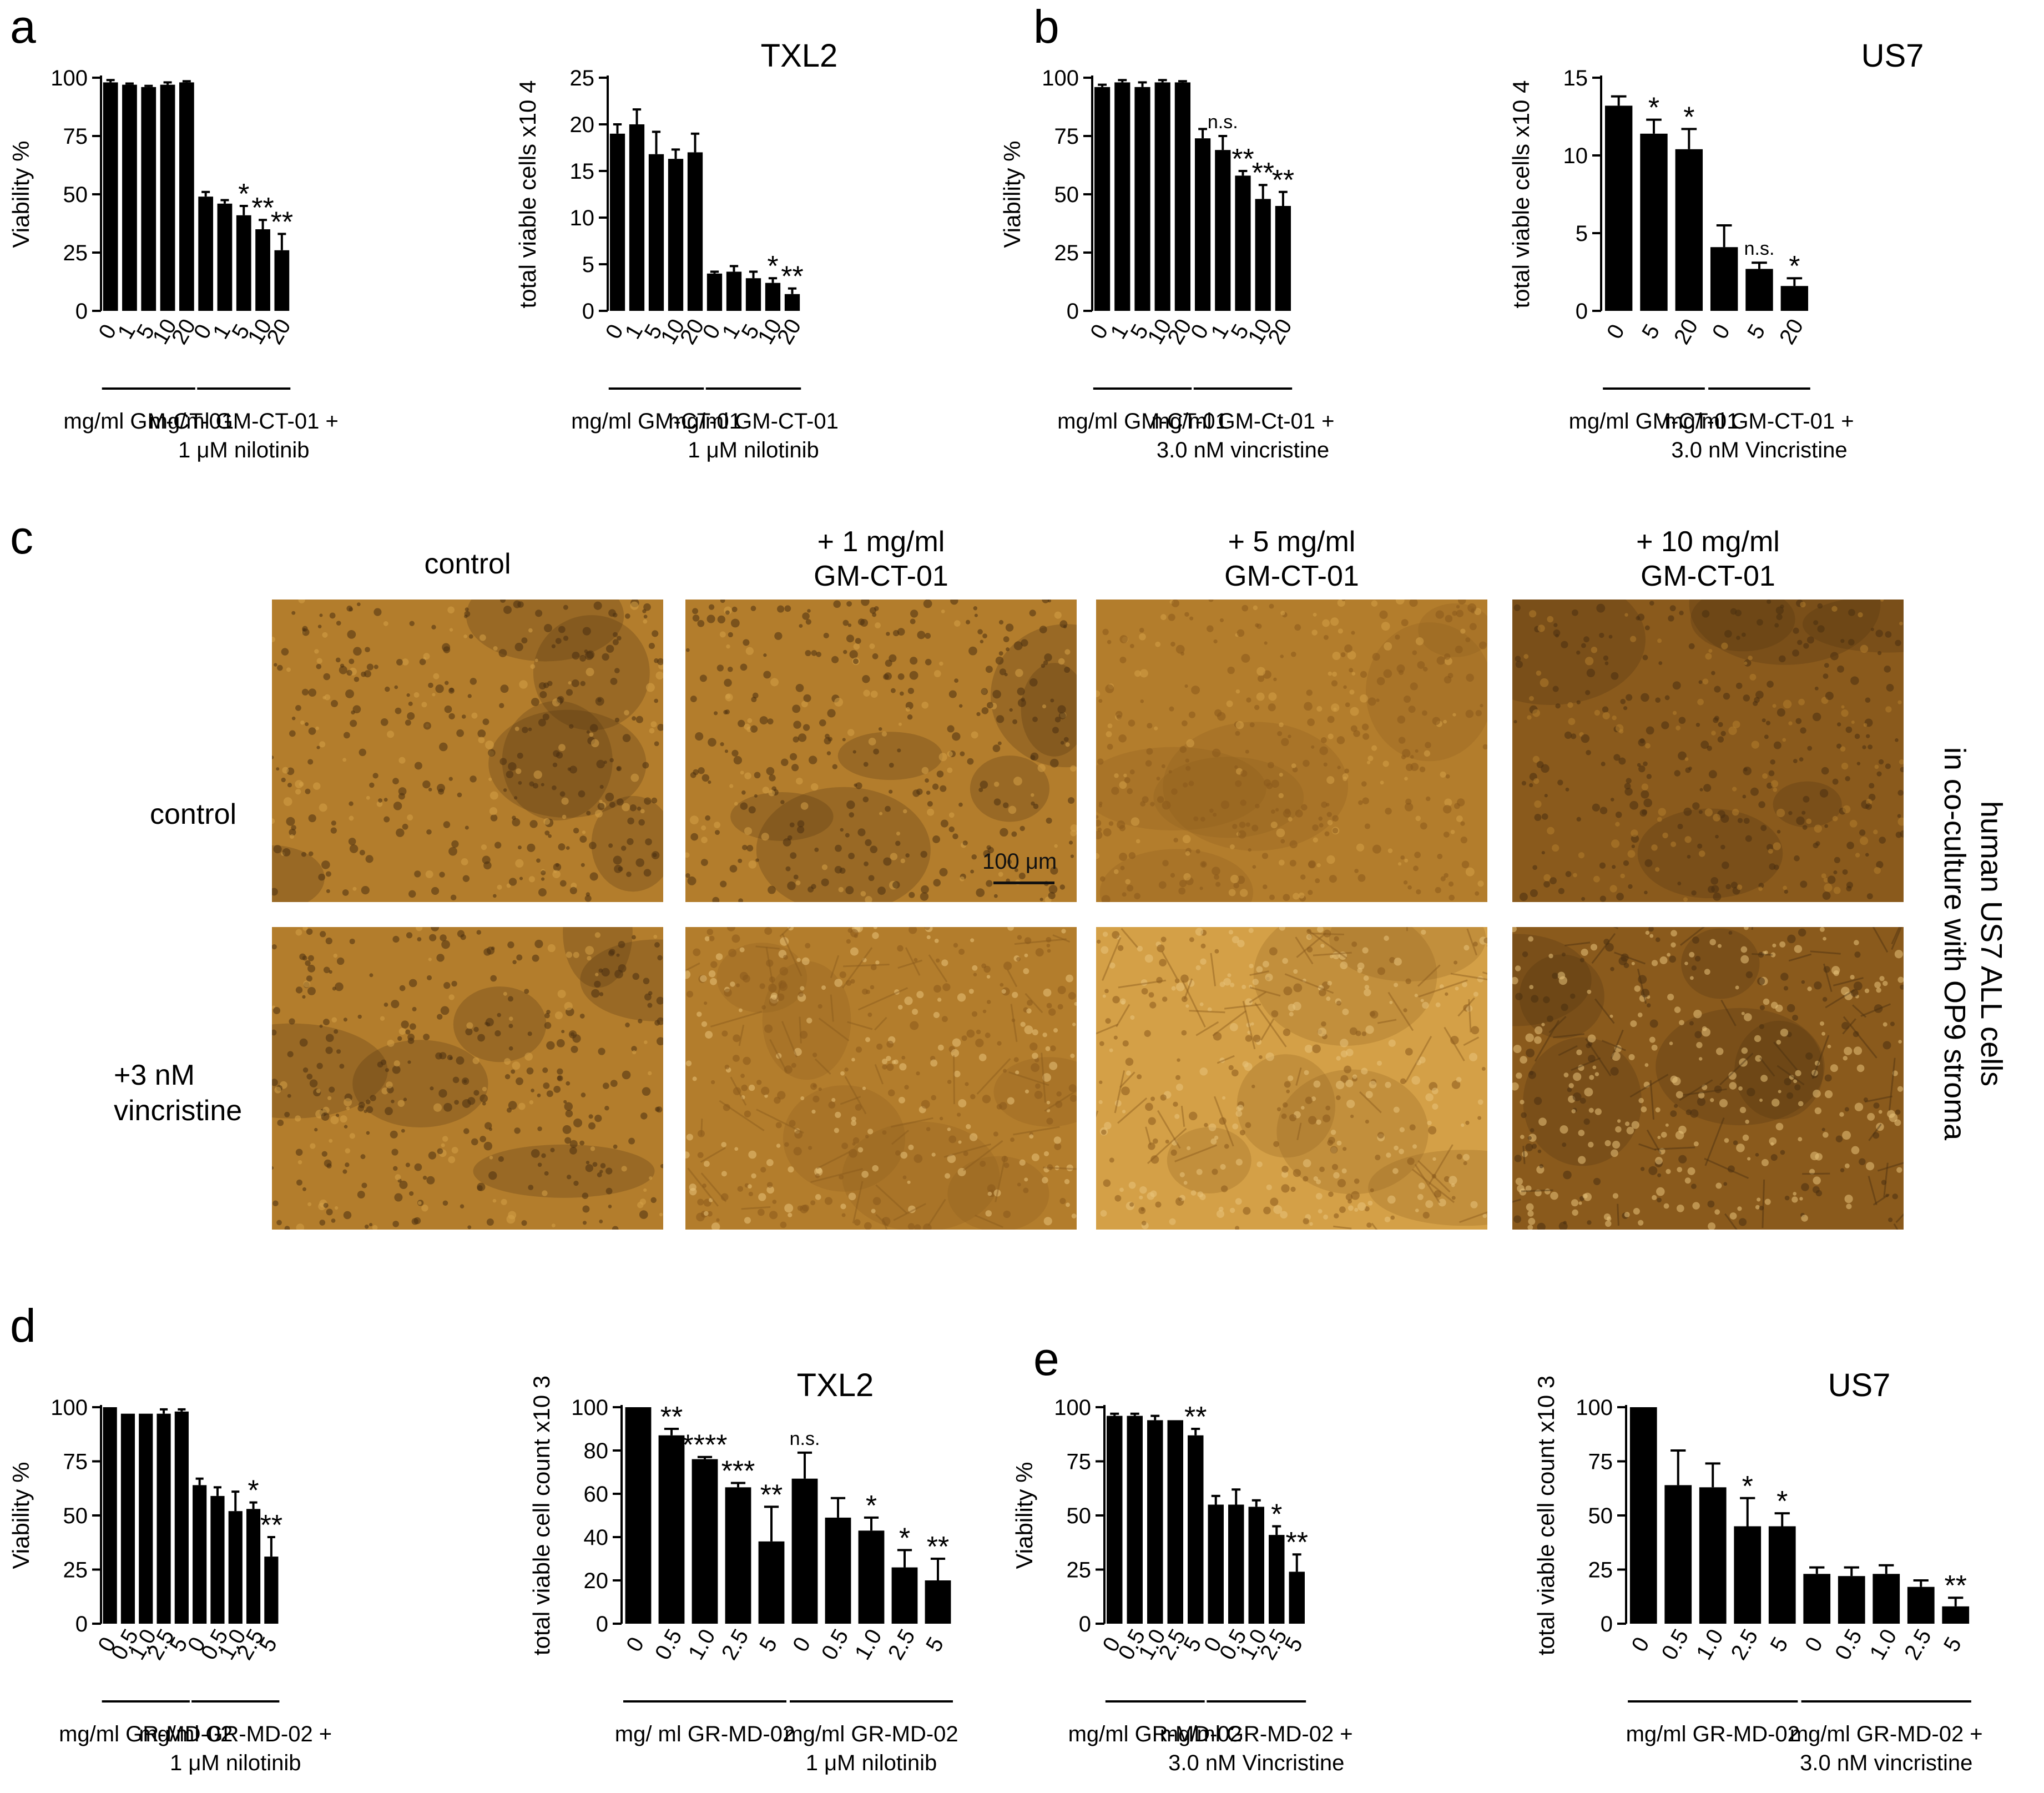 This screenshot has height=1793, width=2044. What do you see at coordinates (1814, 1644) in the screenshot?
I see `x-tick-label: 0` at bounding box center [1814, 1644].